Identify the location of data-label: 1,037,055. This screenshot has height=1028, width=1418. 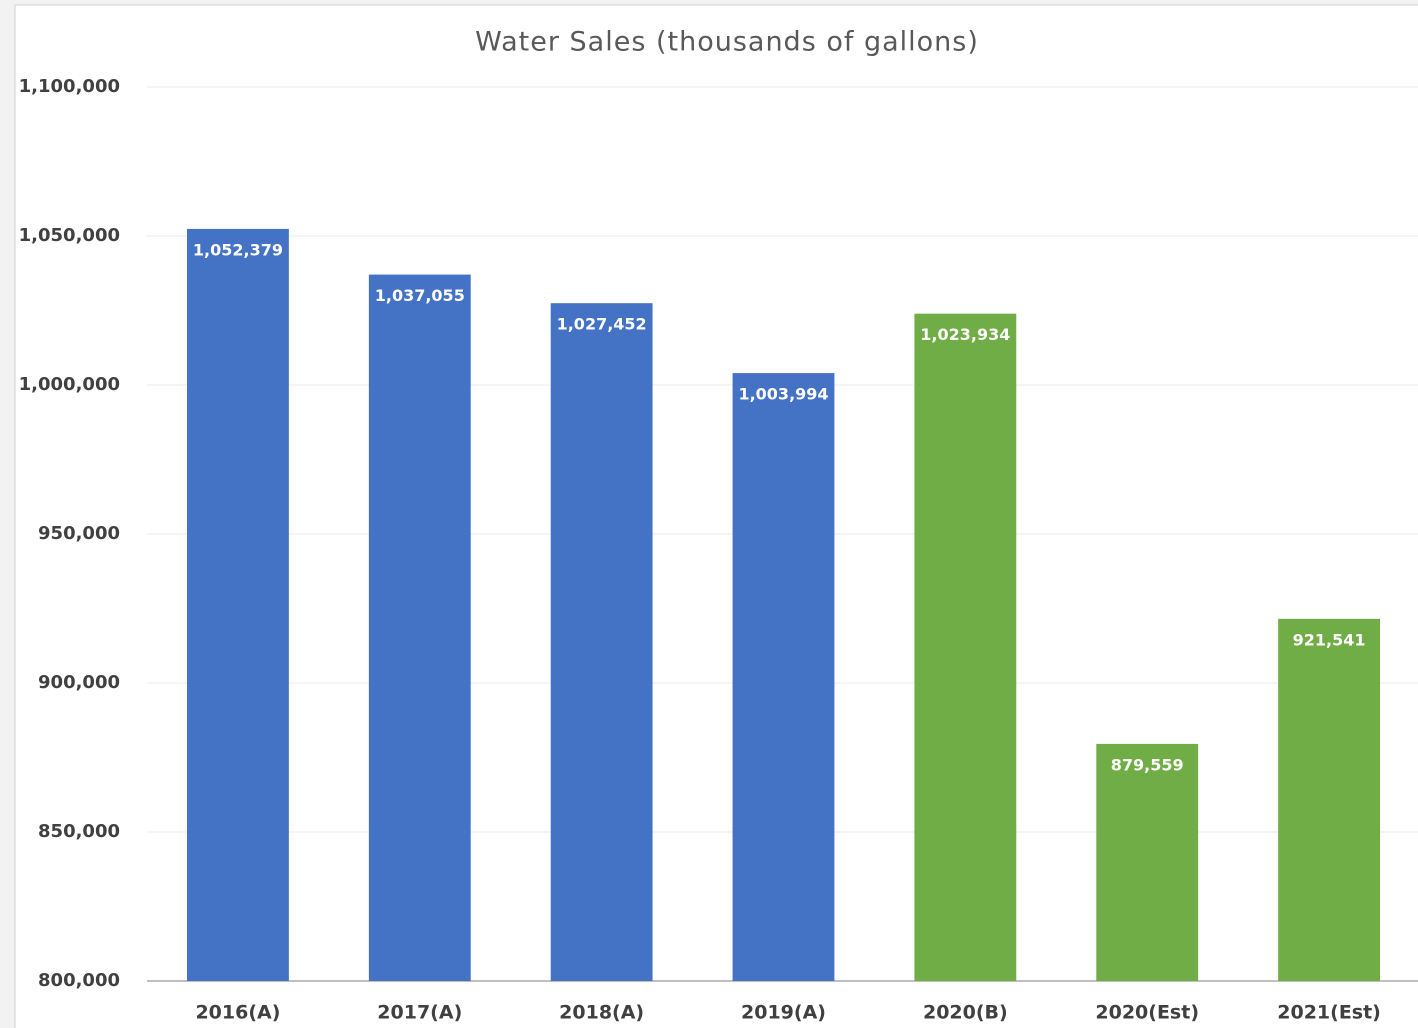
(420, 295).